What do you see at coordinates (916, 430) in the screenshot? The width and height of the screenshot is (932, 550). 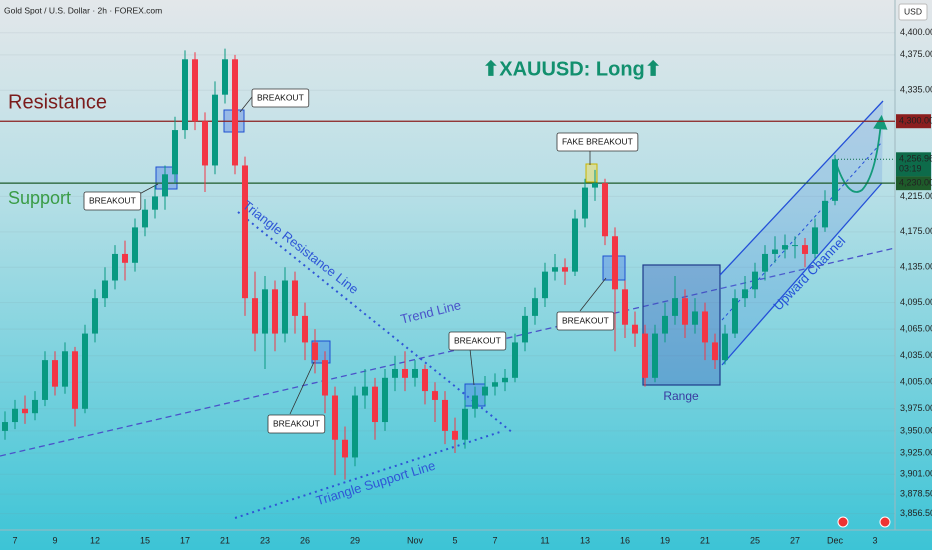 I see `y-tick-label: 3,950.00` at bounding box center [916, 430].